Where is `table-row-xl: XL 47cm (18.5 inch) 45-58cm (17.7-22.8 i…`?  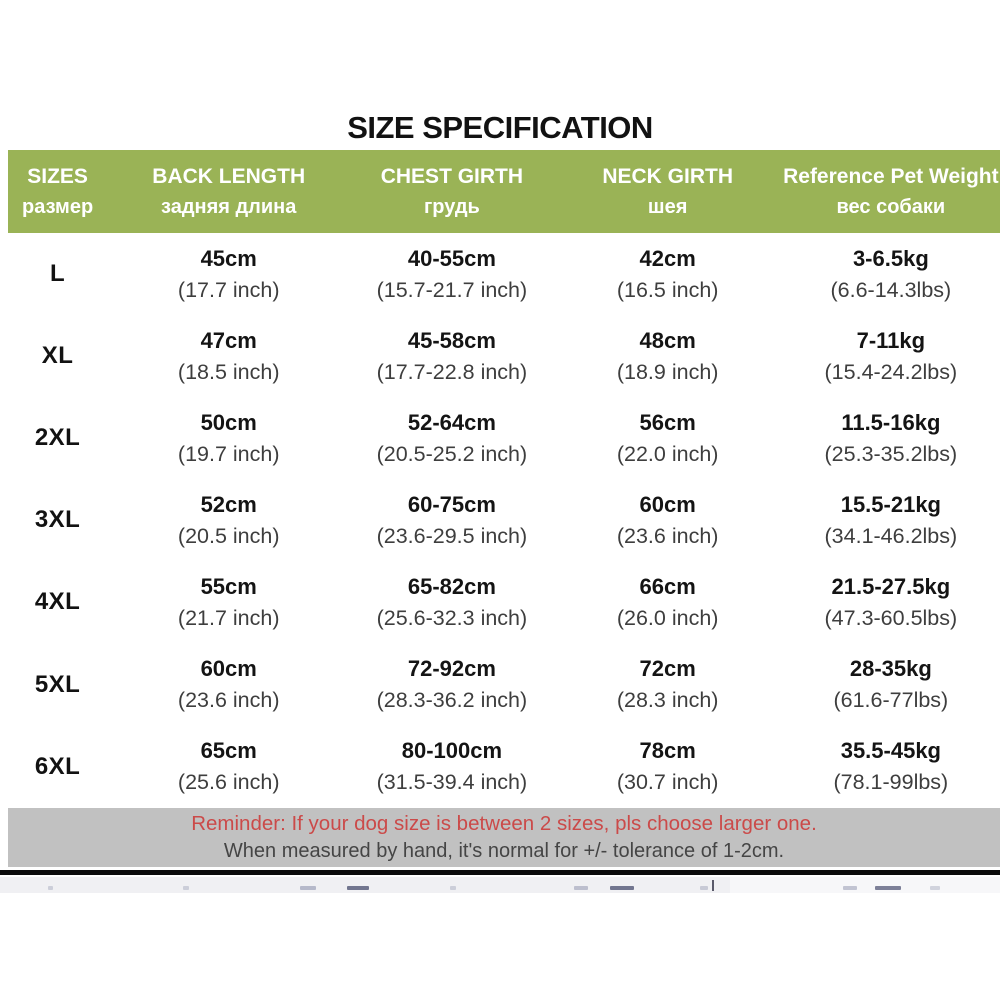
table-row-xl: XL 47cm (18.5 inch) 45-58cm (17.7-22.8 i… is located at coordinates (504, 356).